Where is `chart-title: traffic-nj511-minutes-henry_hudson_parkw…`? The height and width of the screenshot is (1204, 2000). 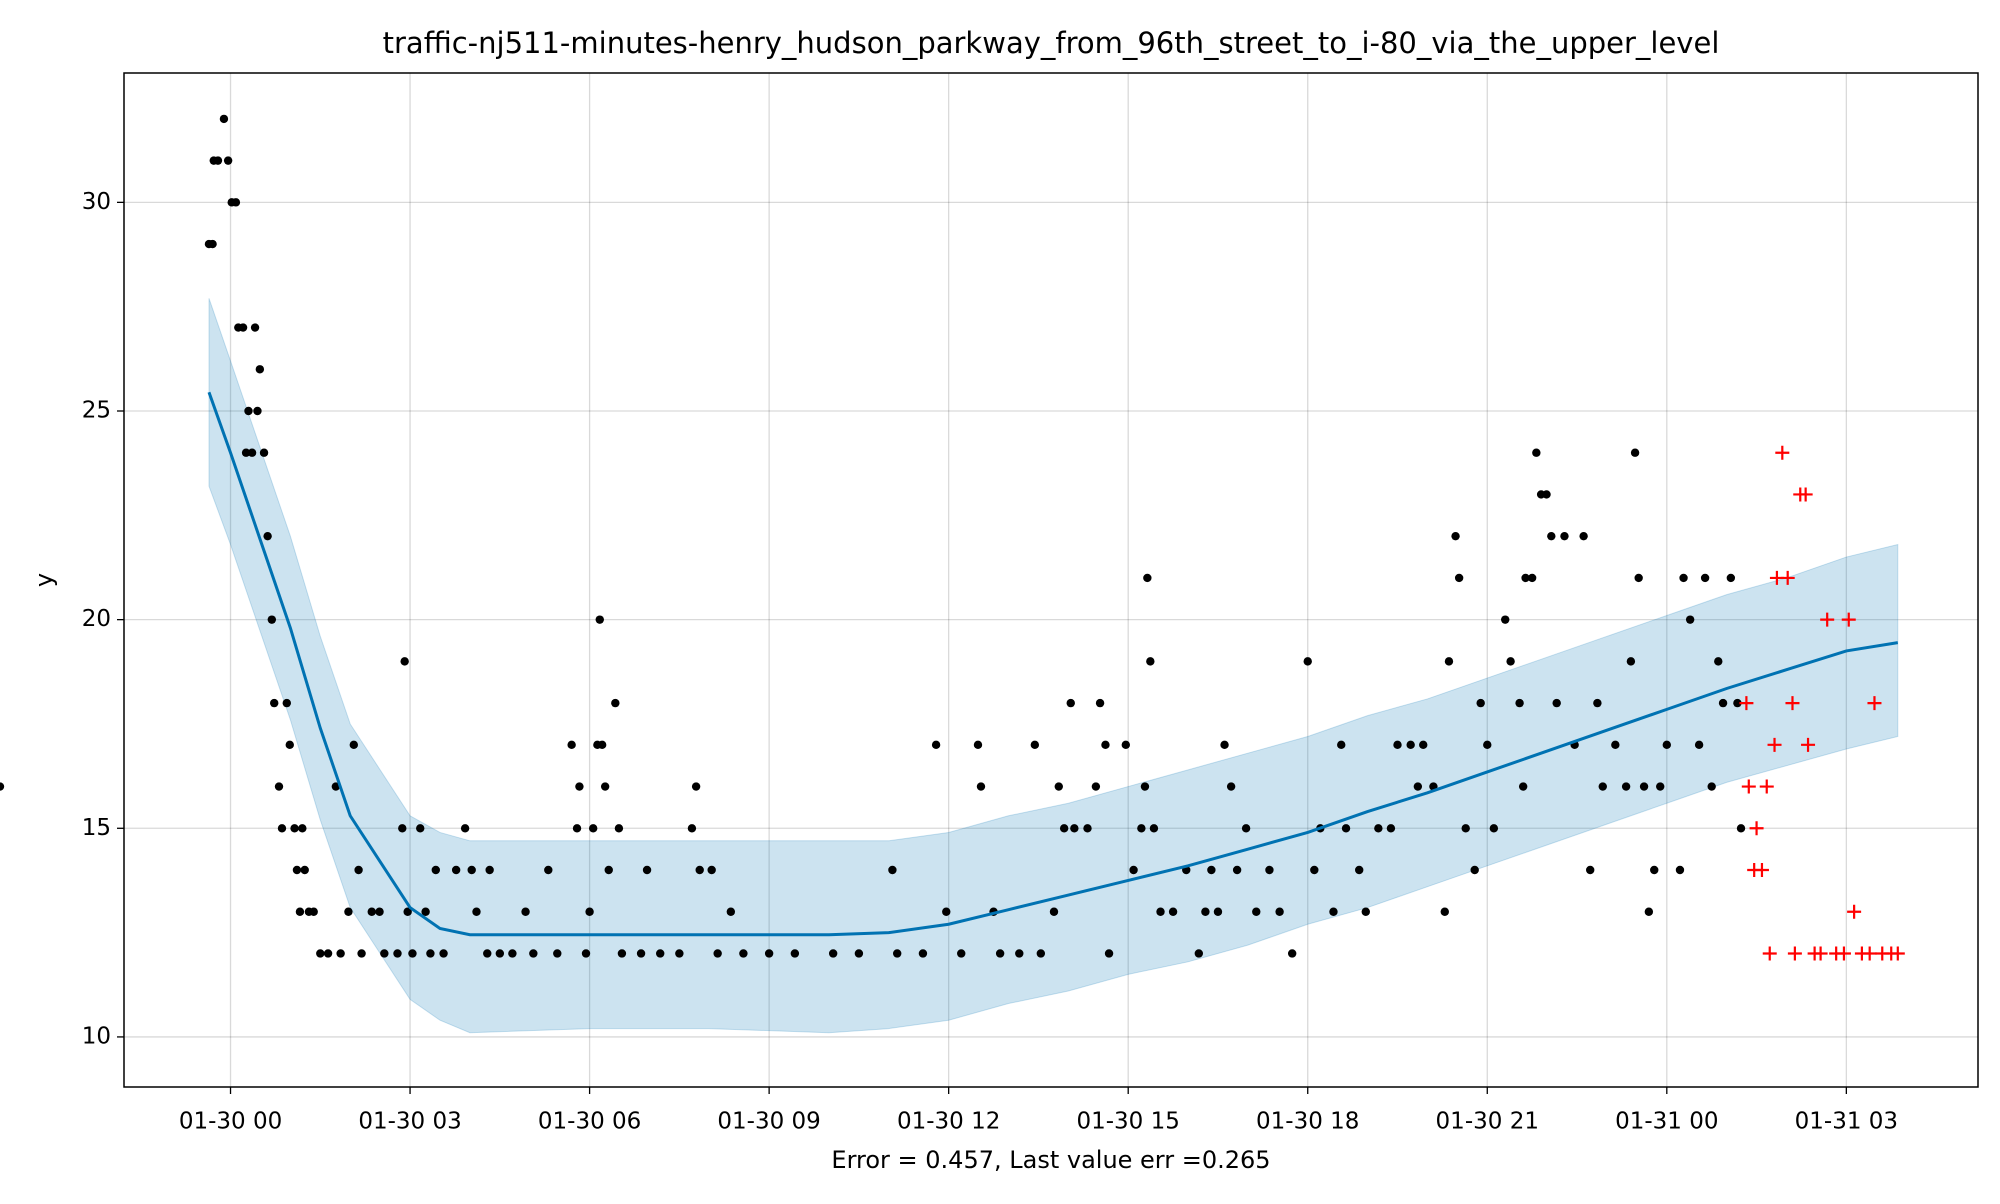 chart-title: traffic-nj511-minutes-henry_hudson_parkw… is located at coordinates (1051, 43).